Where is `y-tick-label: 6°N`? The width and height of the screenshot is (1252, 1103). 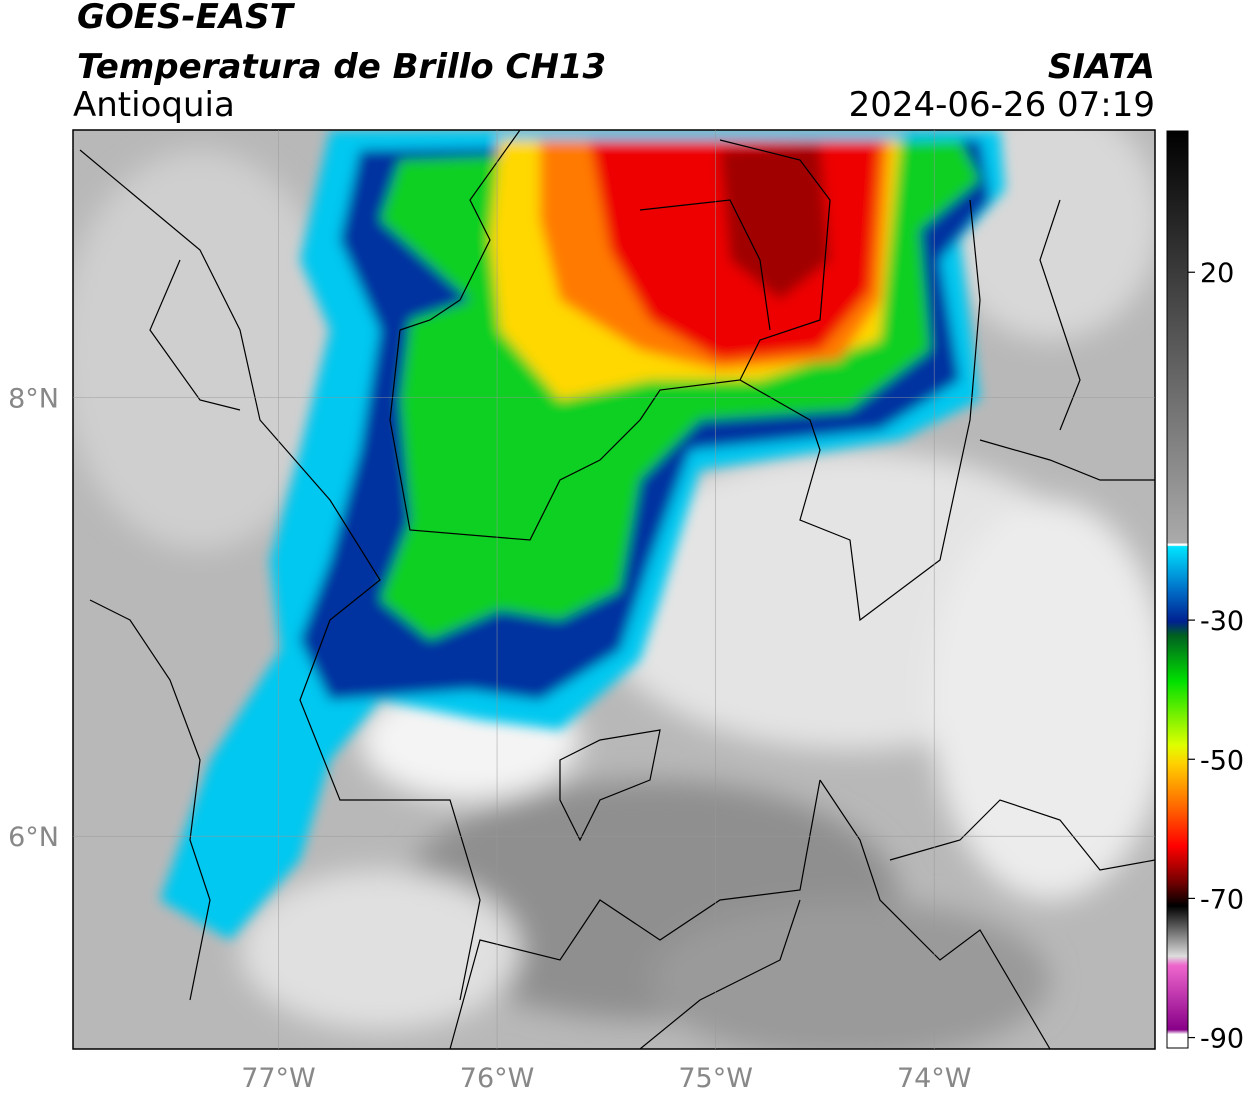 y-tick-label: 6°N is located at coordinates (33, 837).